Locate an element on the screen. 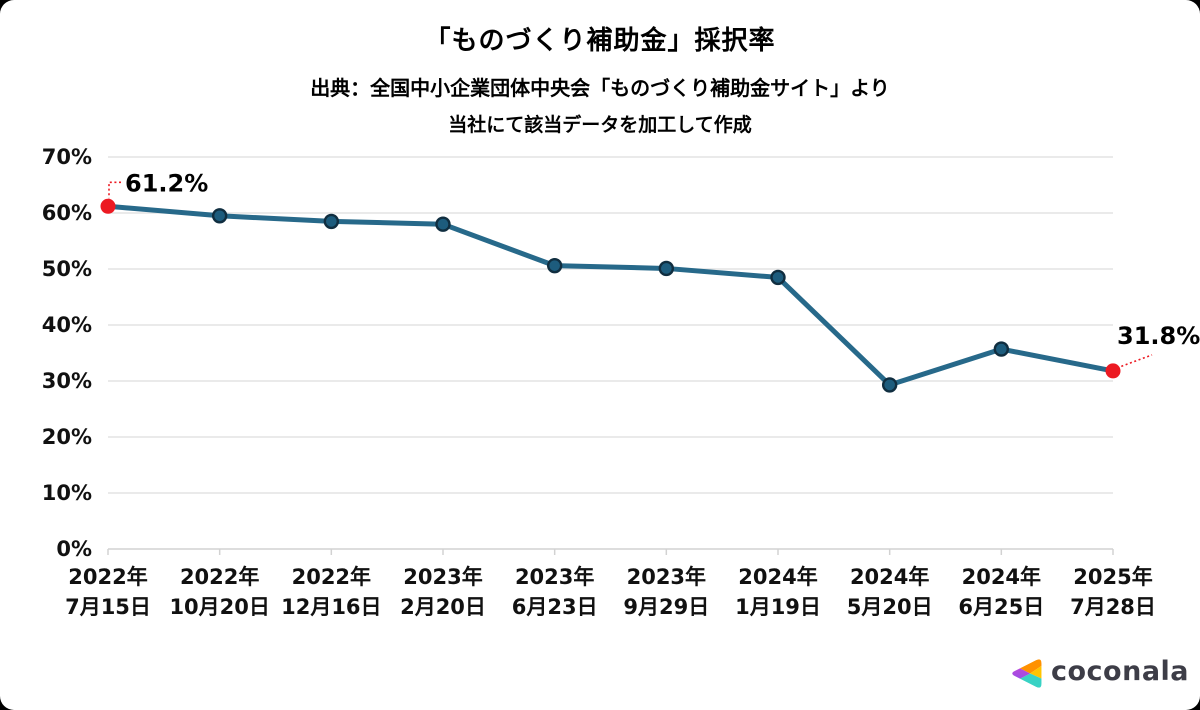 Image resolution: width=1200 pixels, height=710 pixels. x-axis-label: 2023年 2月20日 is located at coordinates (443, 592).